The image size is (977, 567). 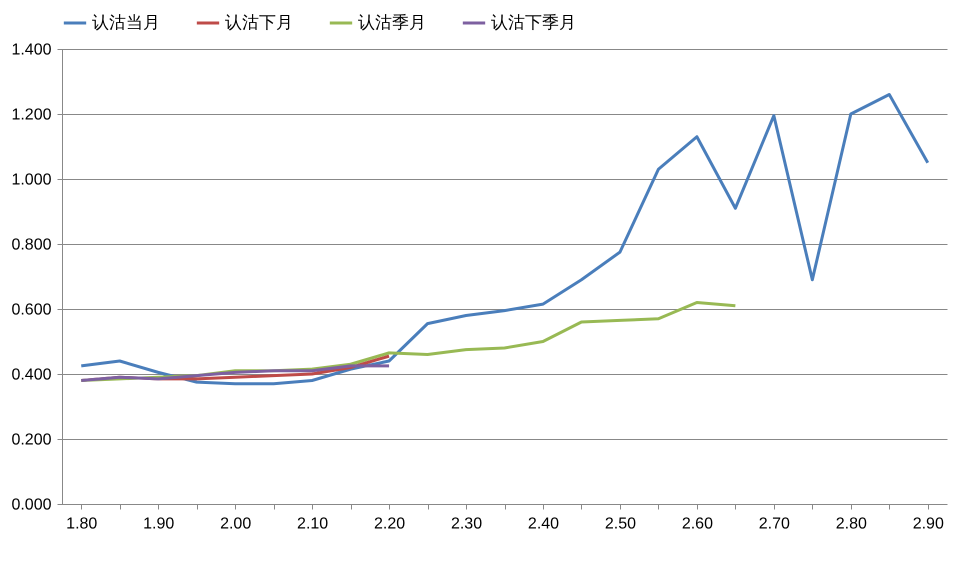 I want to click on y-tick-label: 0.000, so click(x=31, y=505).